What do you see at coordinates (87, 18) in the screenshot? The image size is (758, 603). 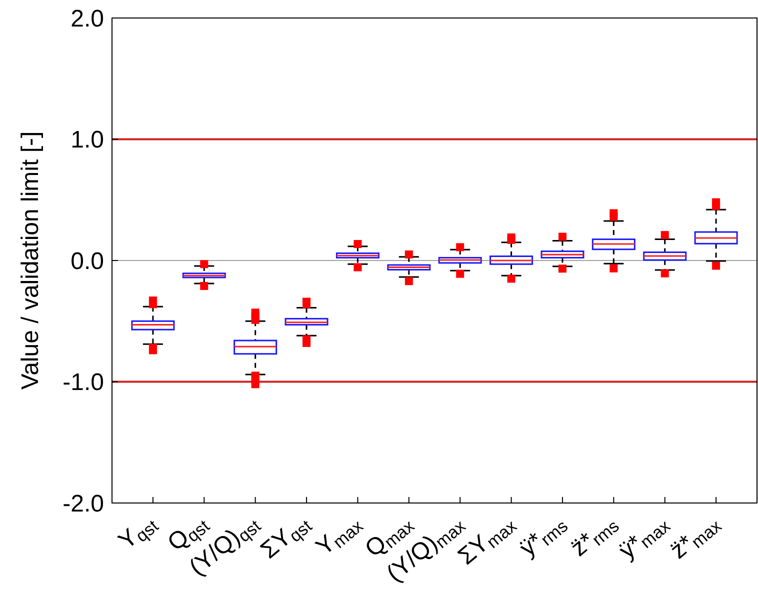 I see `y-tick-label: 2.0` at bounding box center [87, 18].